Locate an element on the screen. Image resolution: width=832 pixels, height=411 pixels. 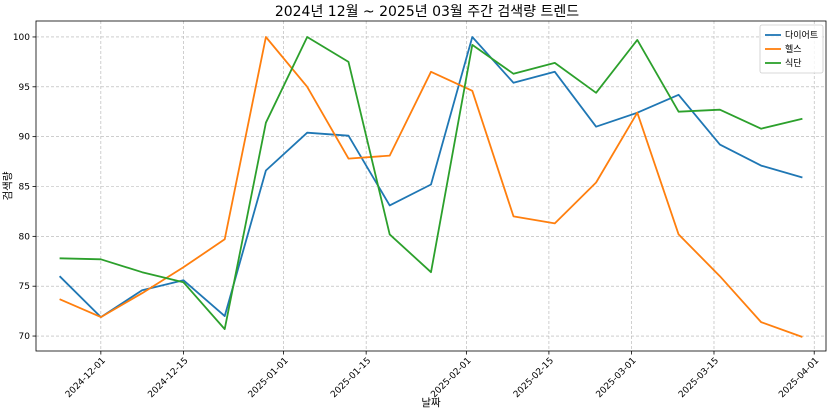
x-tick-label: 2025-03-01 is located at coordinates (617, 378).